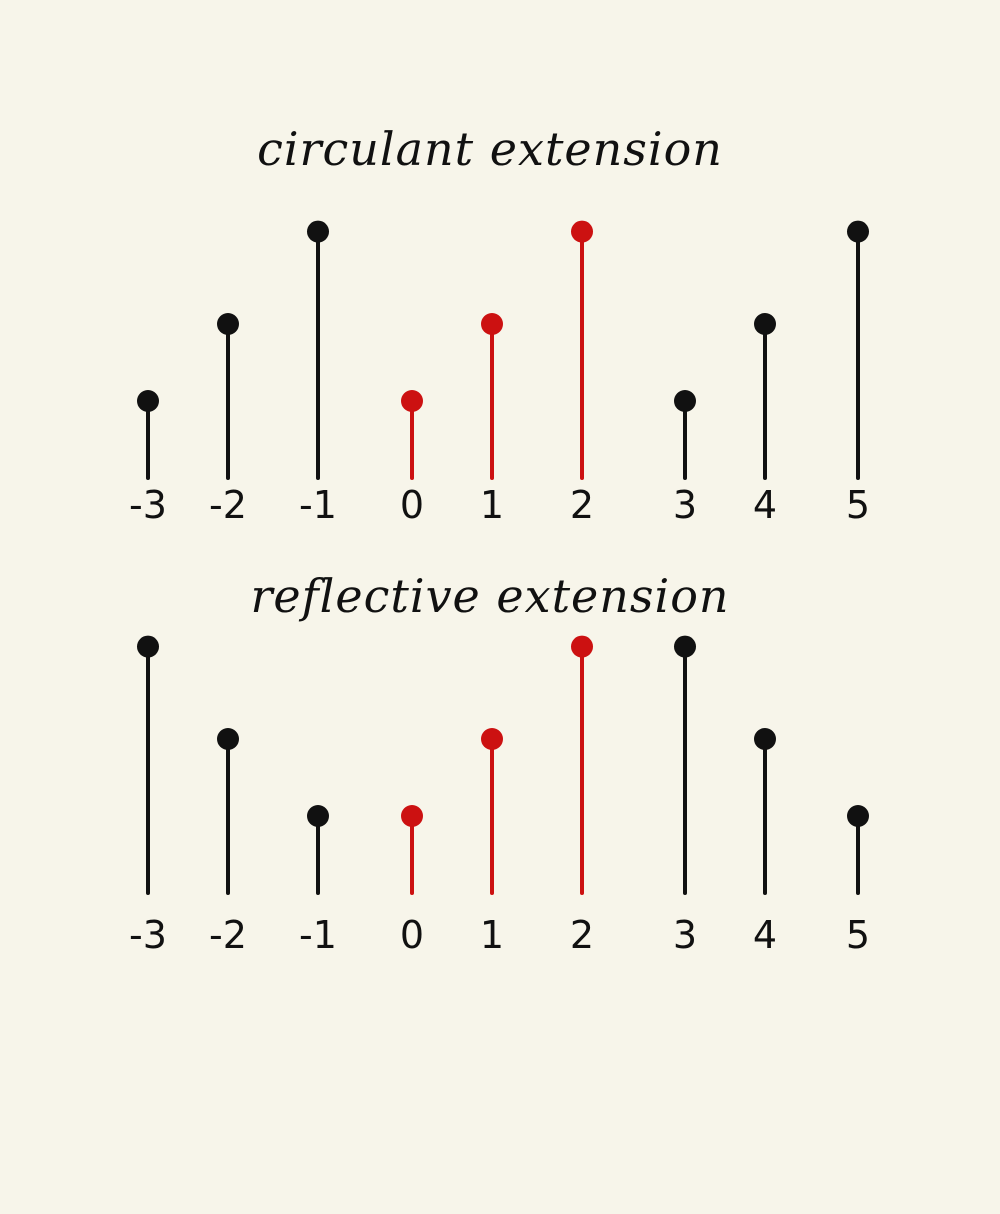 This screenshot has width=1000, height=1214. I want to click on reflective-tick-labels: -3 -2 -1 0 1 2 3 4 5, so click(499, 935).